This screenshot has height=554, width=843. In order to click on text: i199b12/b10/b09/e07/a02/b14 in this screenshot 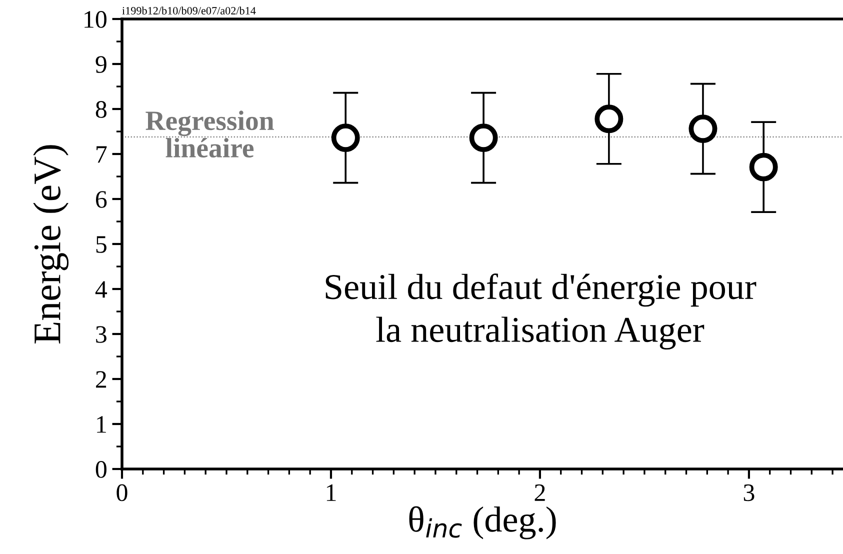, I will do `click(189, 10)`.